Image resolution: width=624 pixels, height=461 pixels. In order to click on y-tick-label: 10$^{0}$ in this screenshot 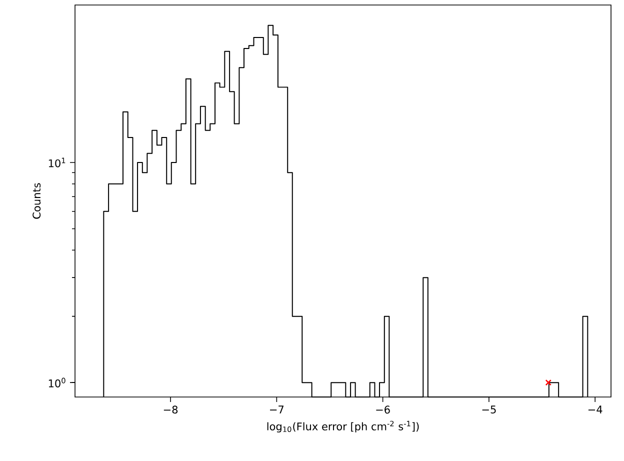, I will do `click(57, 383)`.